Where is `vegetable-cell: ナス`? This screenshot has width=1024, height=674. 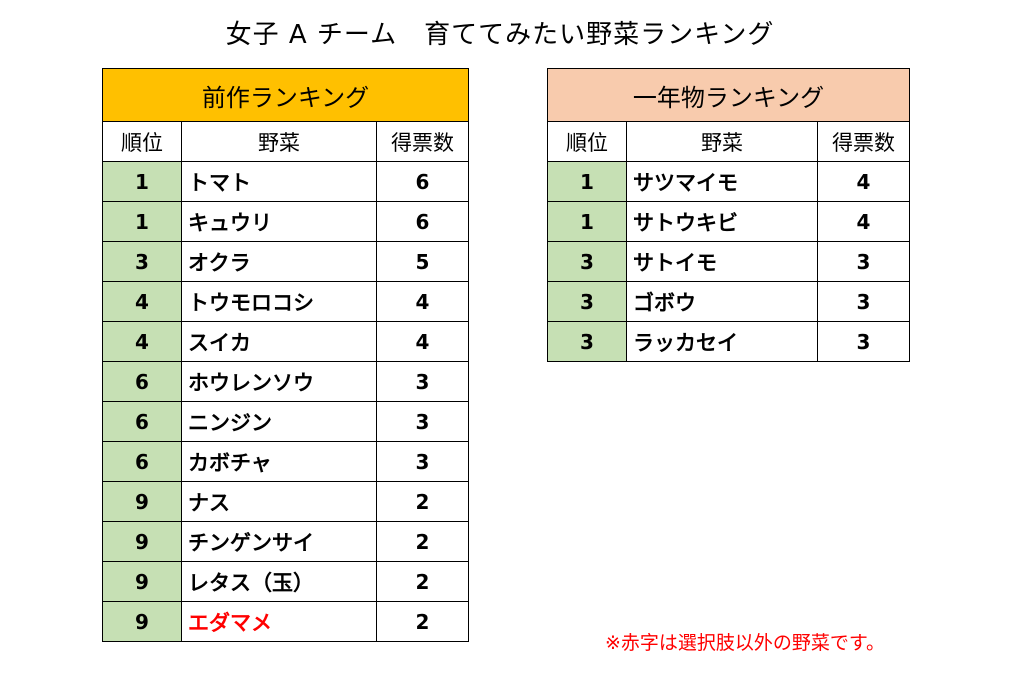 vegetable-cell: ナス is located at coordinates (279, 501).